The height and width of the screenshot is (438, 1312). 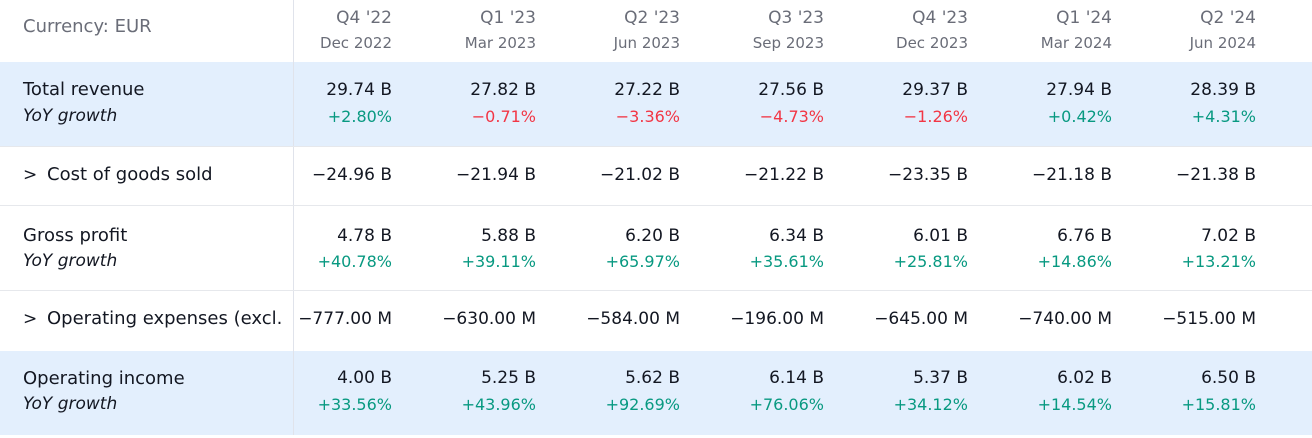 What do you see at coordinates (796, 236) in the screenshot?
I see `value-cell: 6.34 B` at bounding box center [796, 236].